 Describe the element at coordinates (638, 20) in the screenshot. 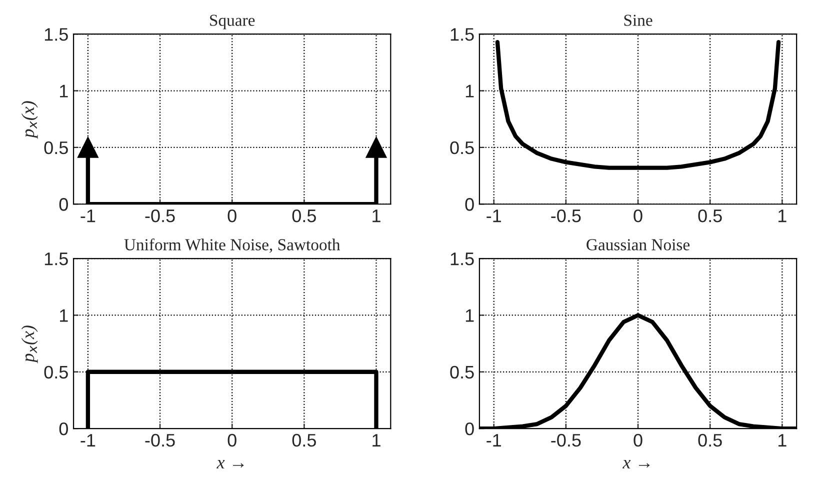

I see `chart-title: Sine` at that location.